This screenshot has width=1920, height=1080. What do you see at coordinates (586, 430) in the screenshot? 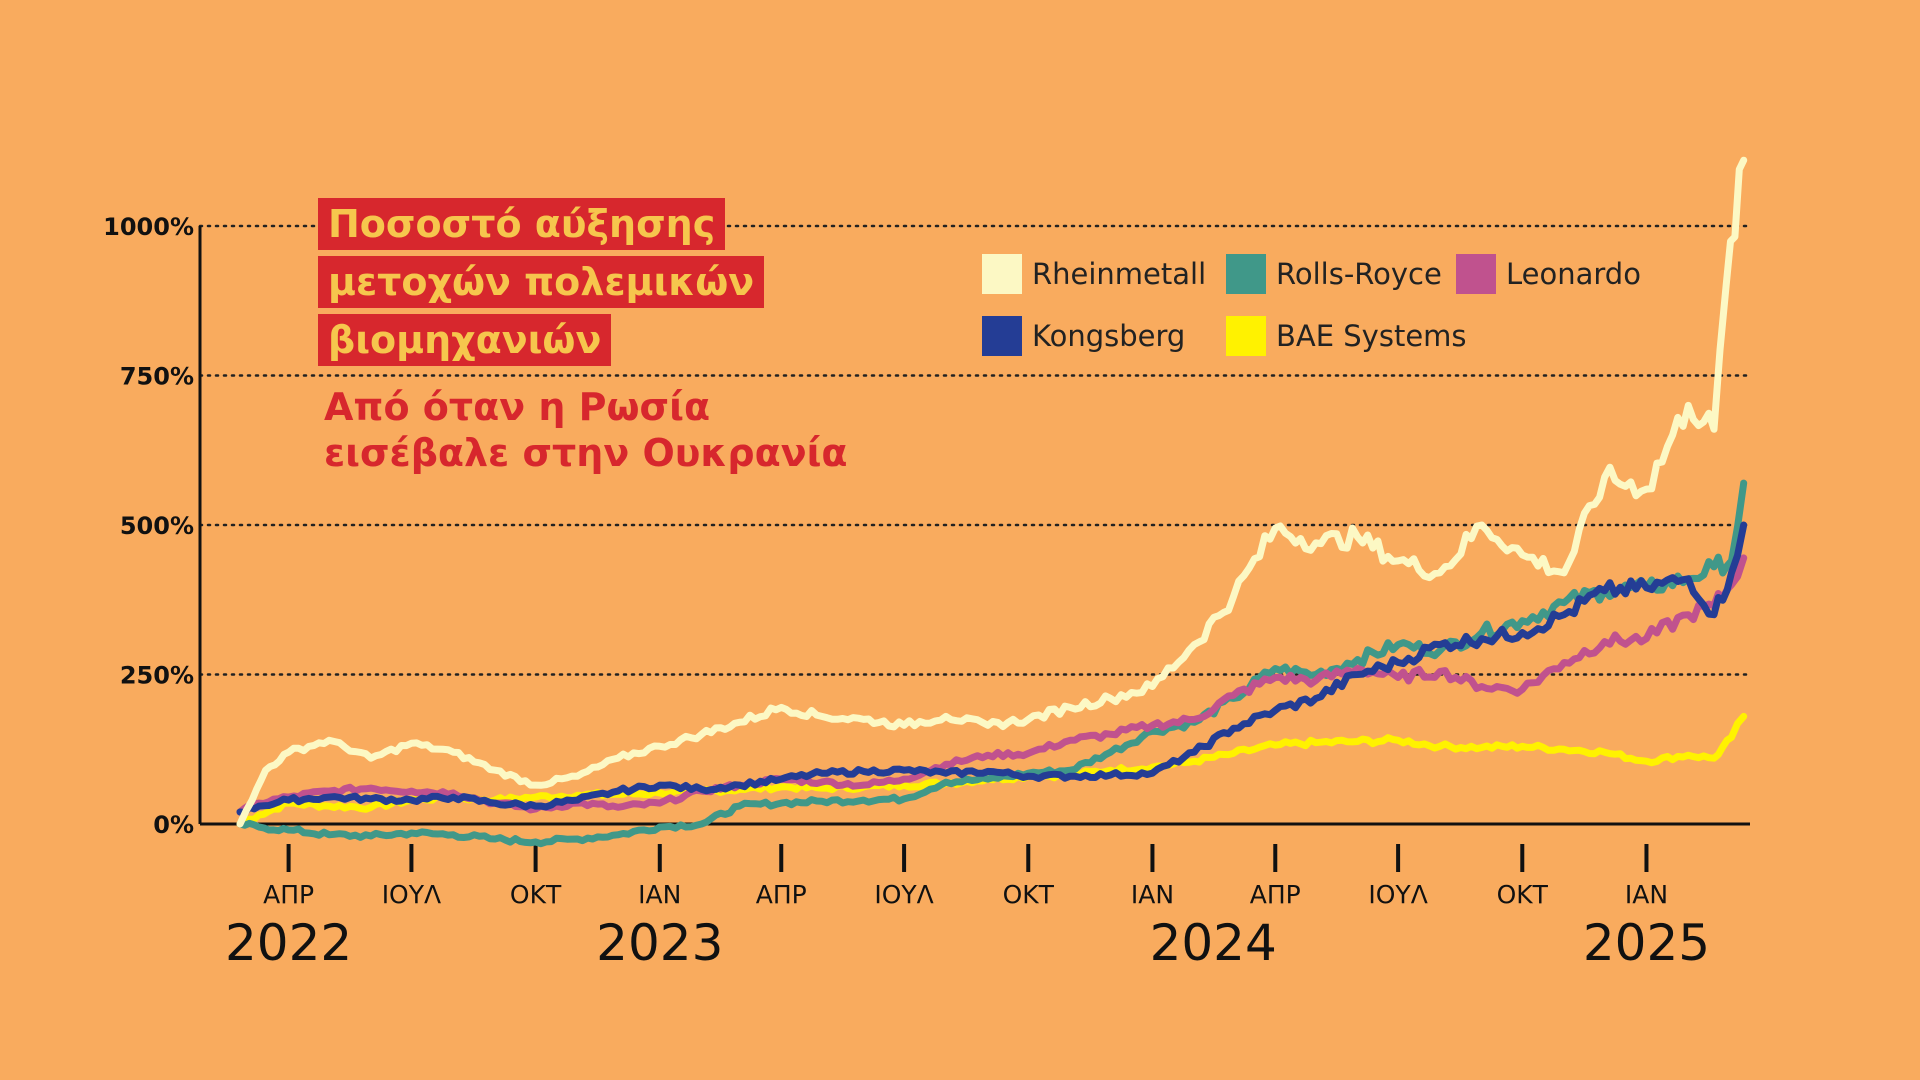
I see `chart-subtitle: Από όταν η Ρωσία εισέβαλε στην Ουκρανία` at bounding box center [586, 430].